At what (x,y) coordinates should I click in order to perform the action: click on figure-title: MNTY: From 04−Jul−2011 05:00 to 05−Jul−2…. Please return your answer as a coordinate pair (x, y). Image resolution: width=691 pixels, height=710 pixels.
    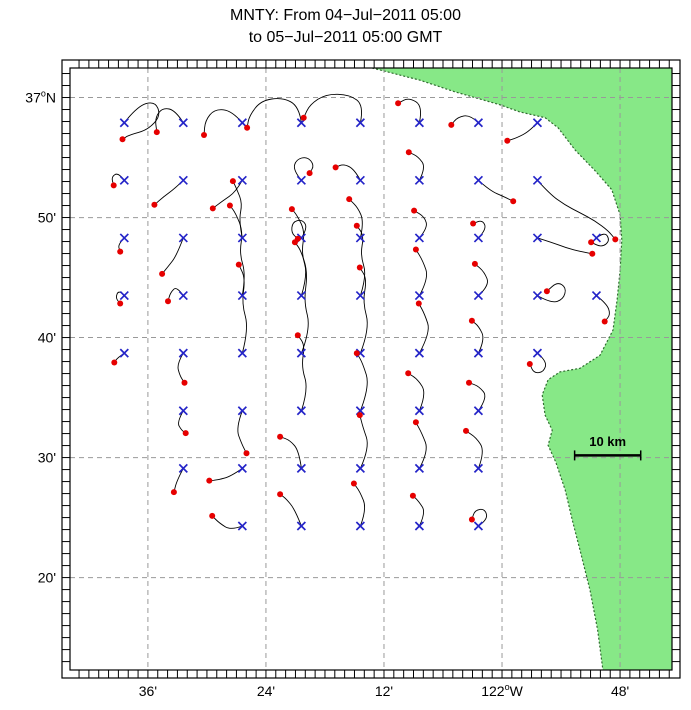
    Looking at the image, I should click on (345, 27).